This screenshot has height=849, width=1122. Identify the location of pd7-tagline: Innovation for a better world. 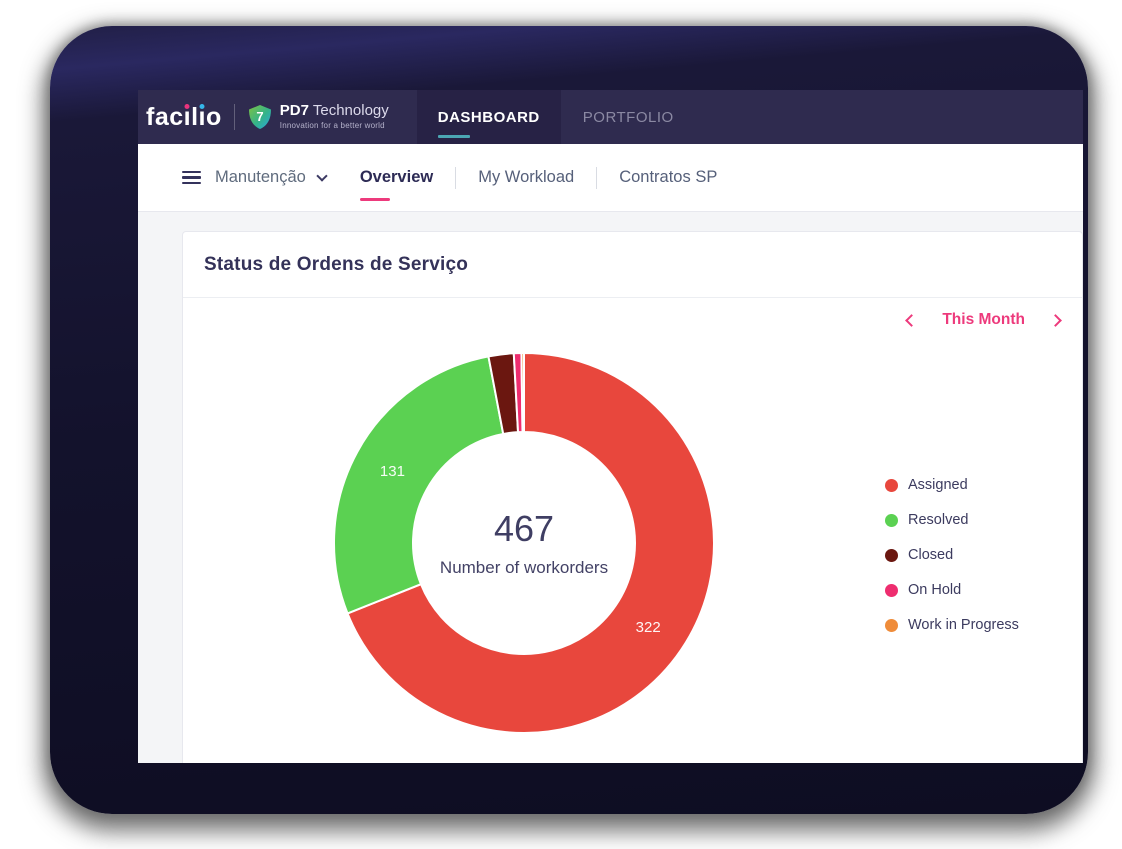
(332, 125).